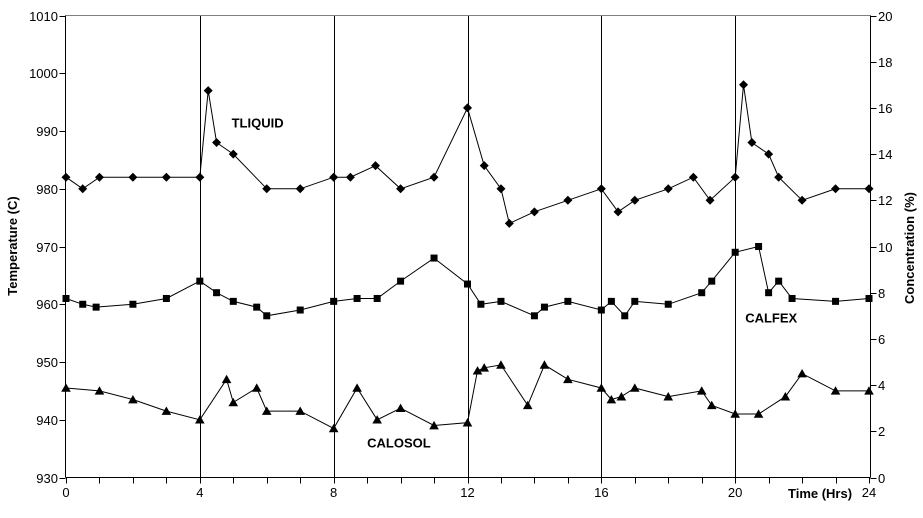 The height and width of the screenshot is (518, 923). What do you see at coordinates (43, 73) in the screenshot?
I see `y-left-tick-label: 1000` at bounding box center [43, 73].